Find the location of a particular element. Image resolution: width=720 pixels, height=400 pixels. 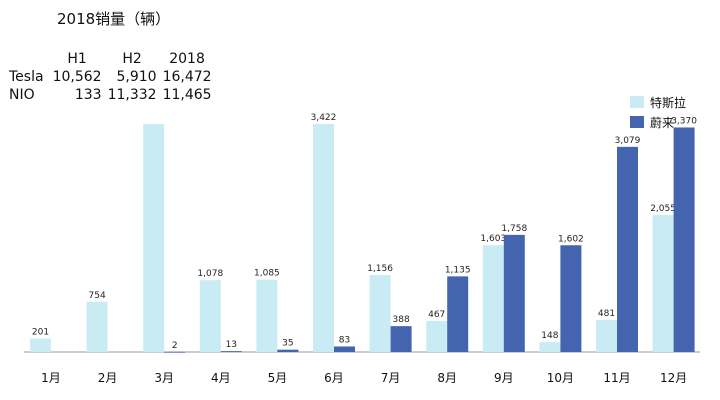

category-label: 1月 is located at coordinates (51, 378).